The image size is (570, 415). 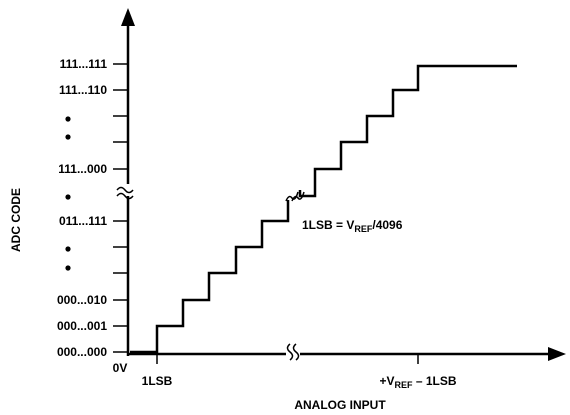 I want to click on staircase-break-icon, so click(x=295, y=196).